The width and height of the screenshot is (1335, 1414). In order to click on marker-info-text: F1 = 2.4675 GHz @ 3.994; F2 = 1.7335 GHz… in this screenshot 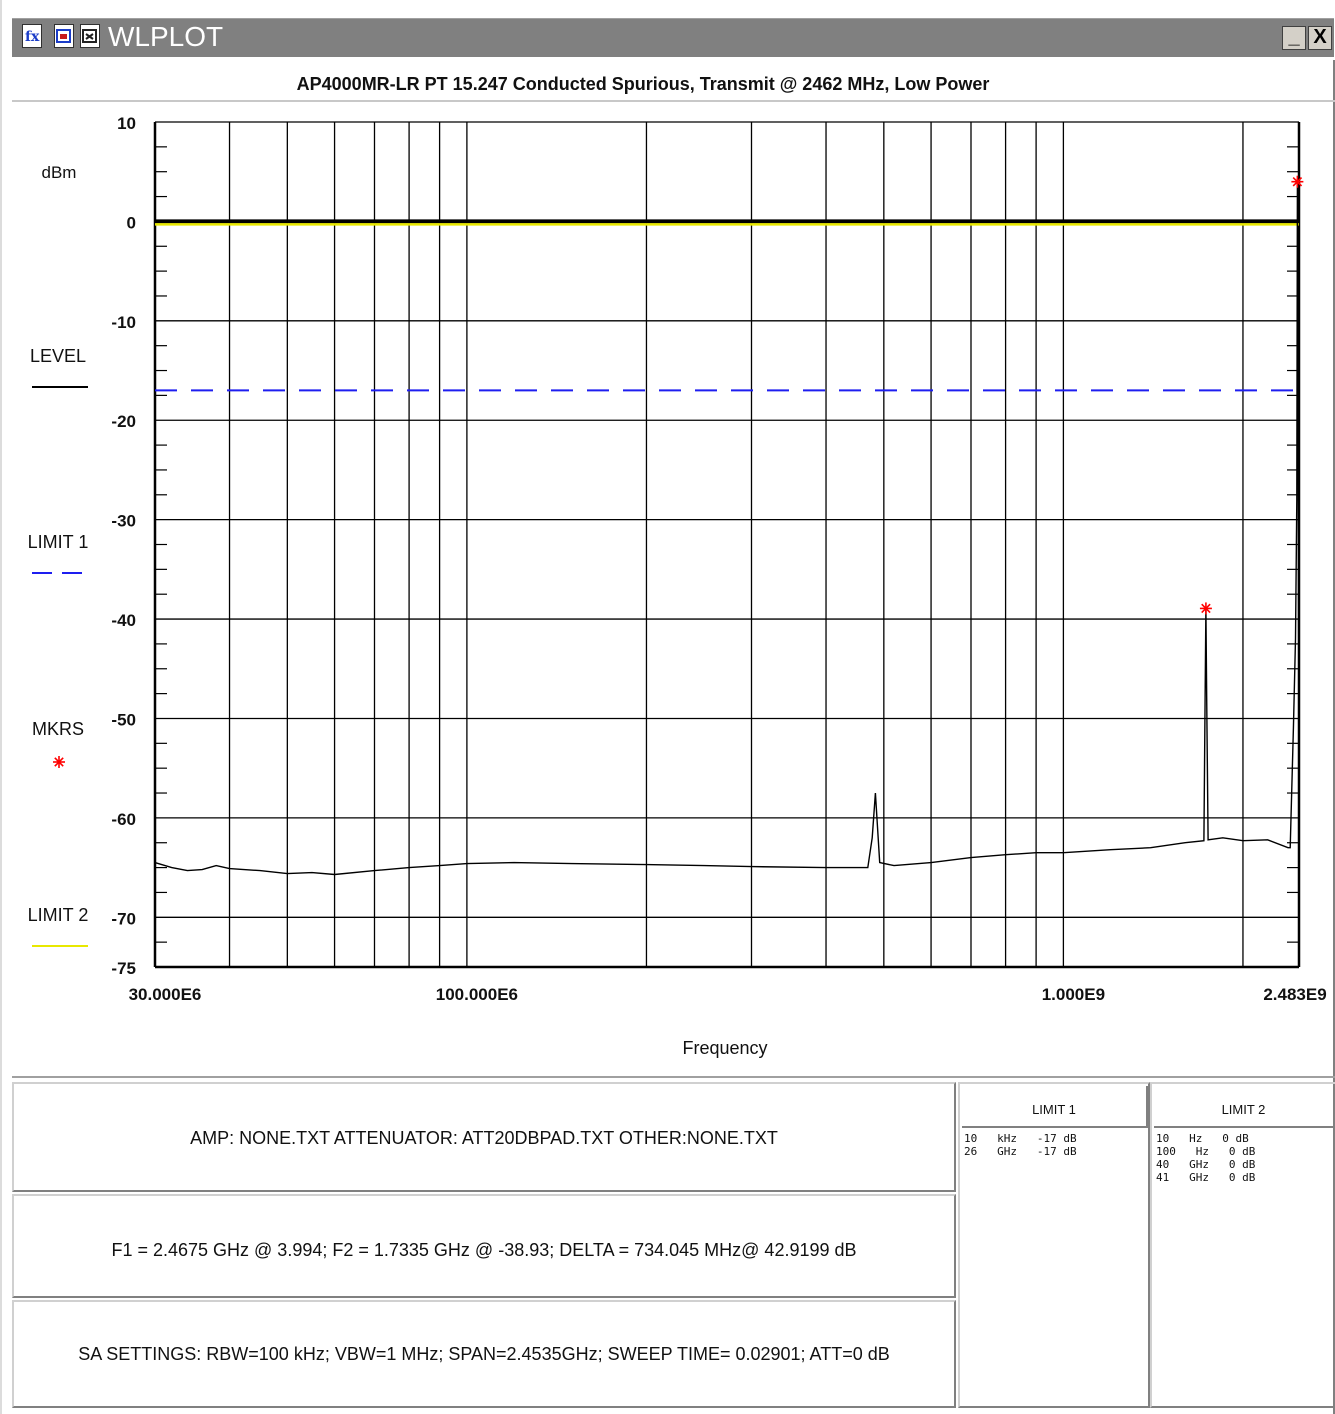, I will do `click(484, 1250)`.